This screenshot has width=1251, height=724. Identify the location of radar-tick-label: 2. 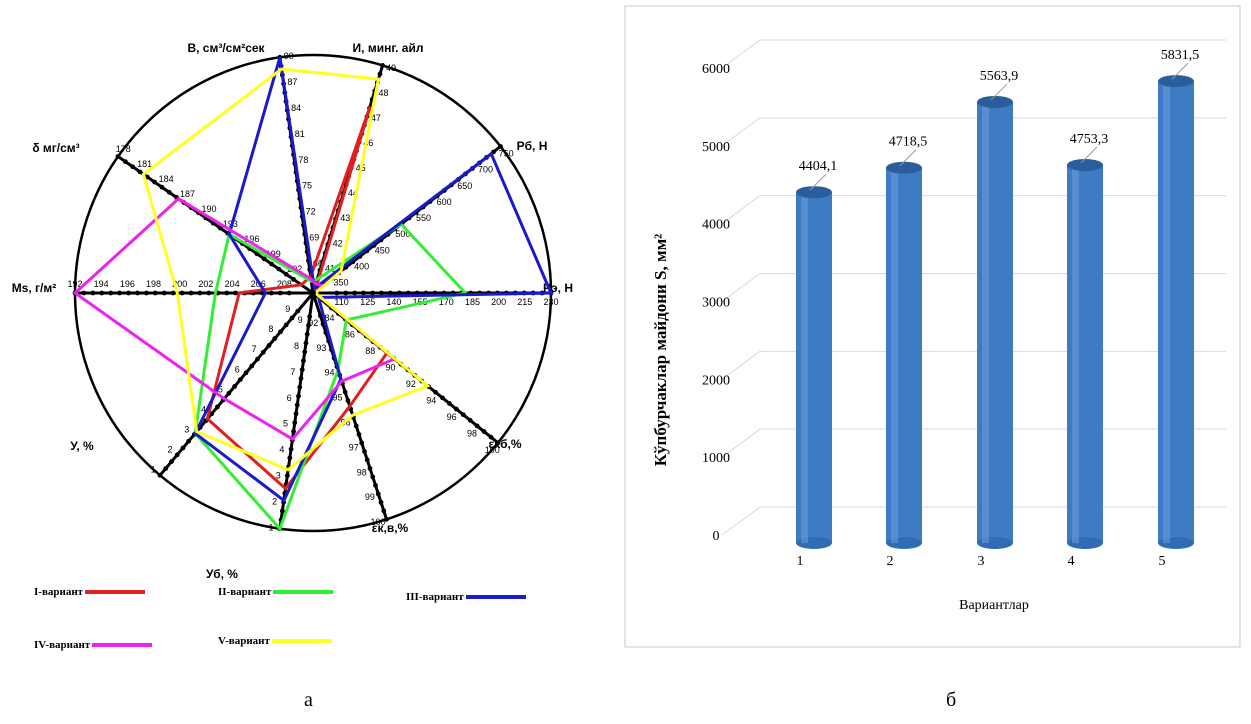
(169, 449).